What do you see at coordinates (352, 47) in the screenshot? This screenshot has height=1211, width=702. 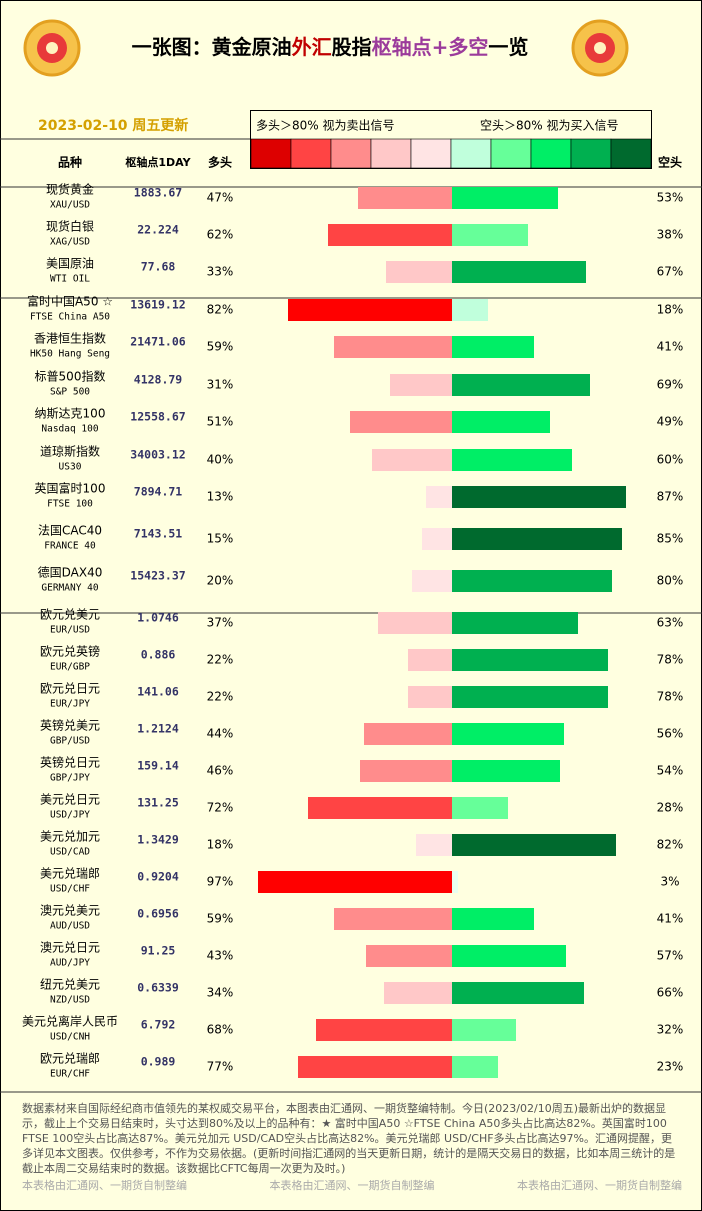 I see `title-part: 股指` at bounding box center [352, 47].